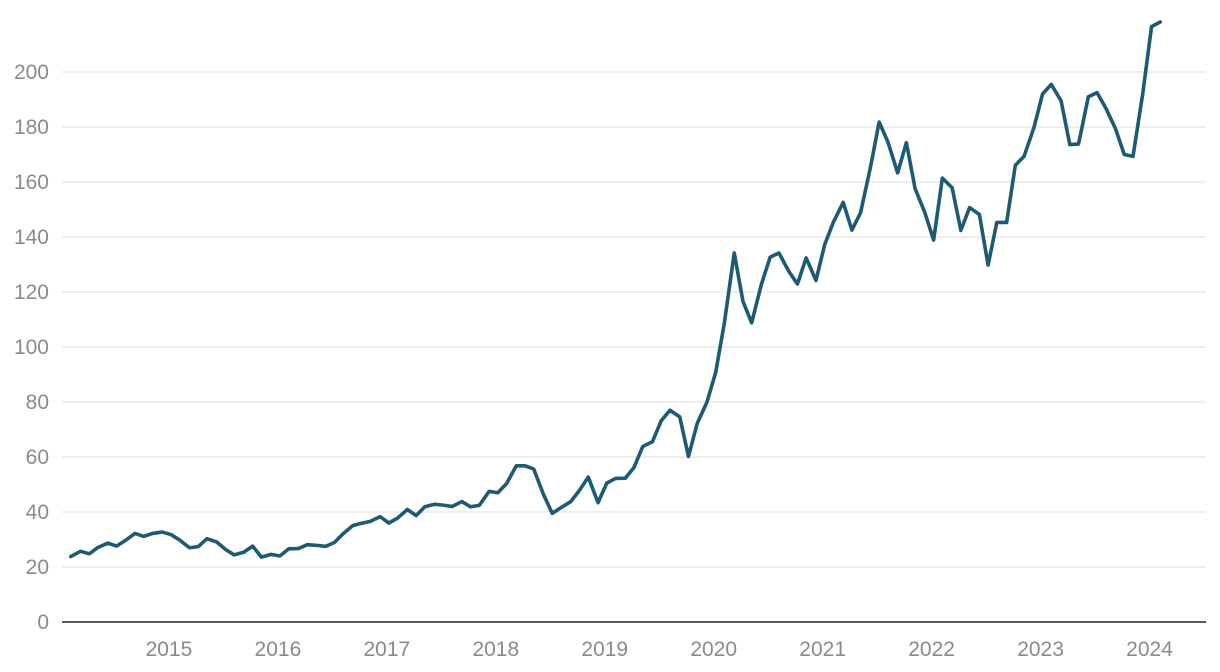 The height and width of the screenshot is (672, 1220). Describe the element at coordinates (1040, 649) in the screenshot. I see `x-tick-label-2023: 2023` at that location.